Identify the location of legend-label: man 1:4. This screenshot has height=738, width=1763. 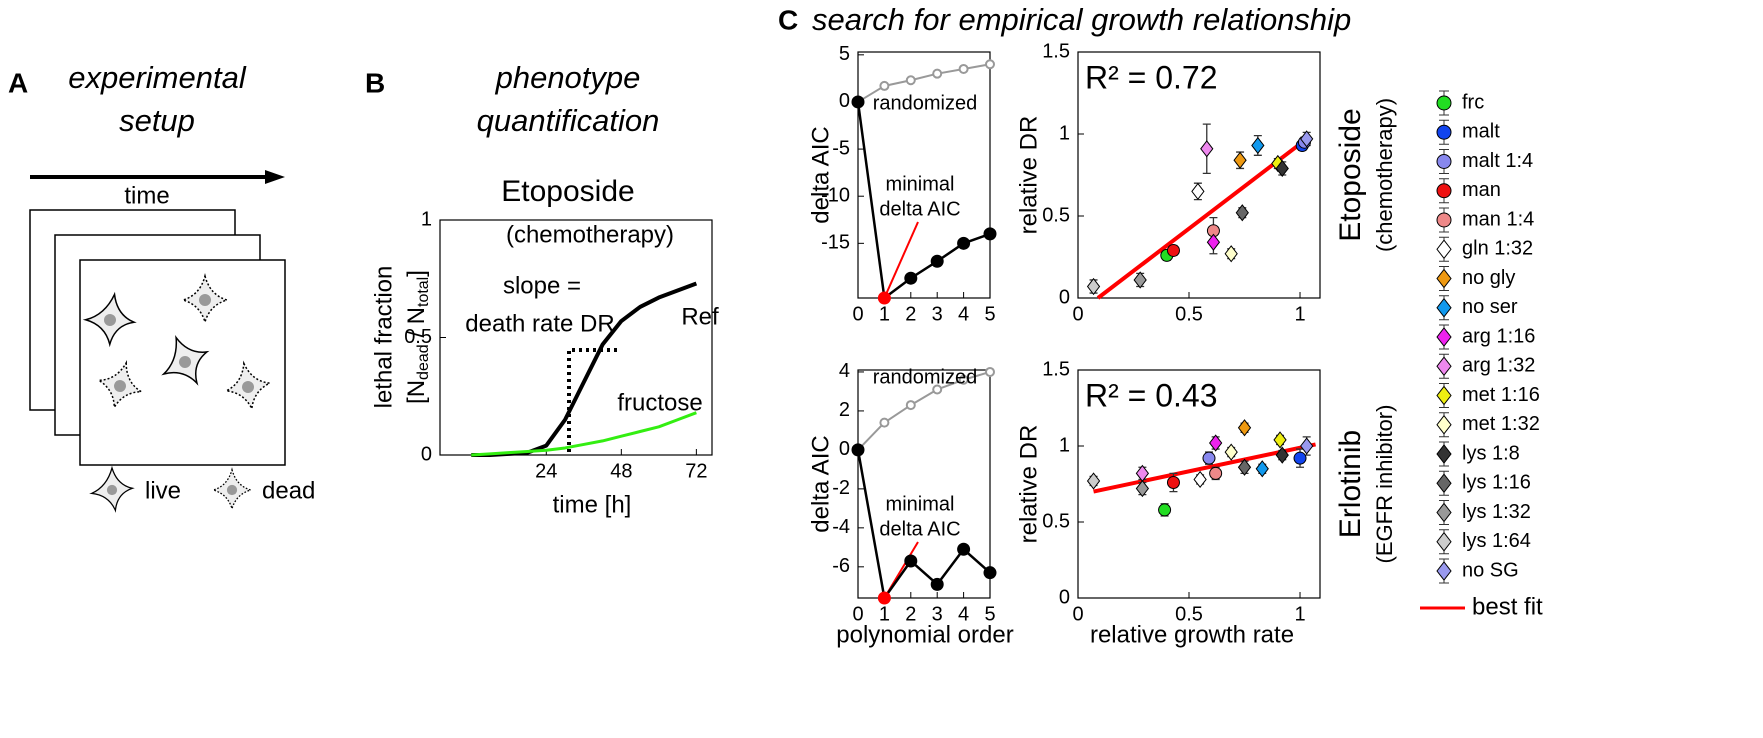
(1498, 219).